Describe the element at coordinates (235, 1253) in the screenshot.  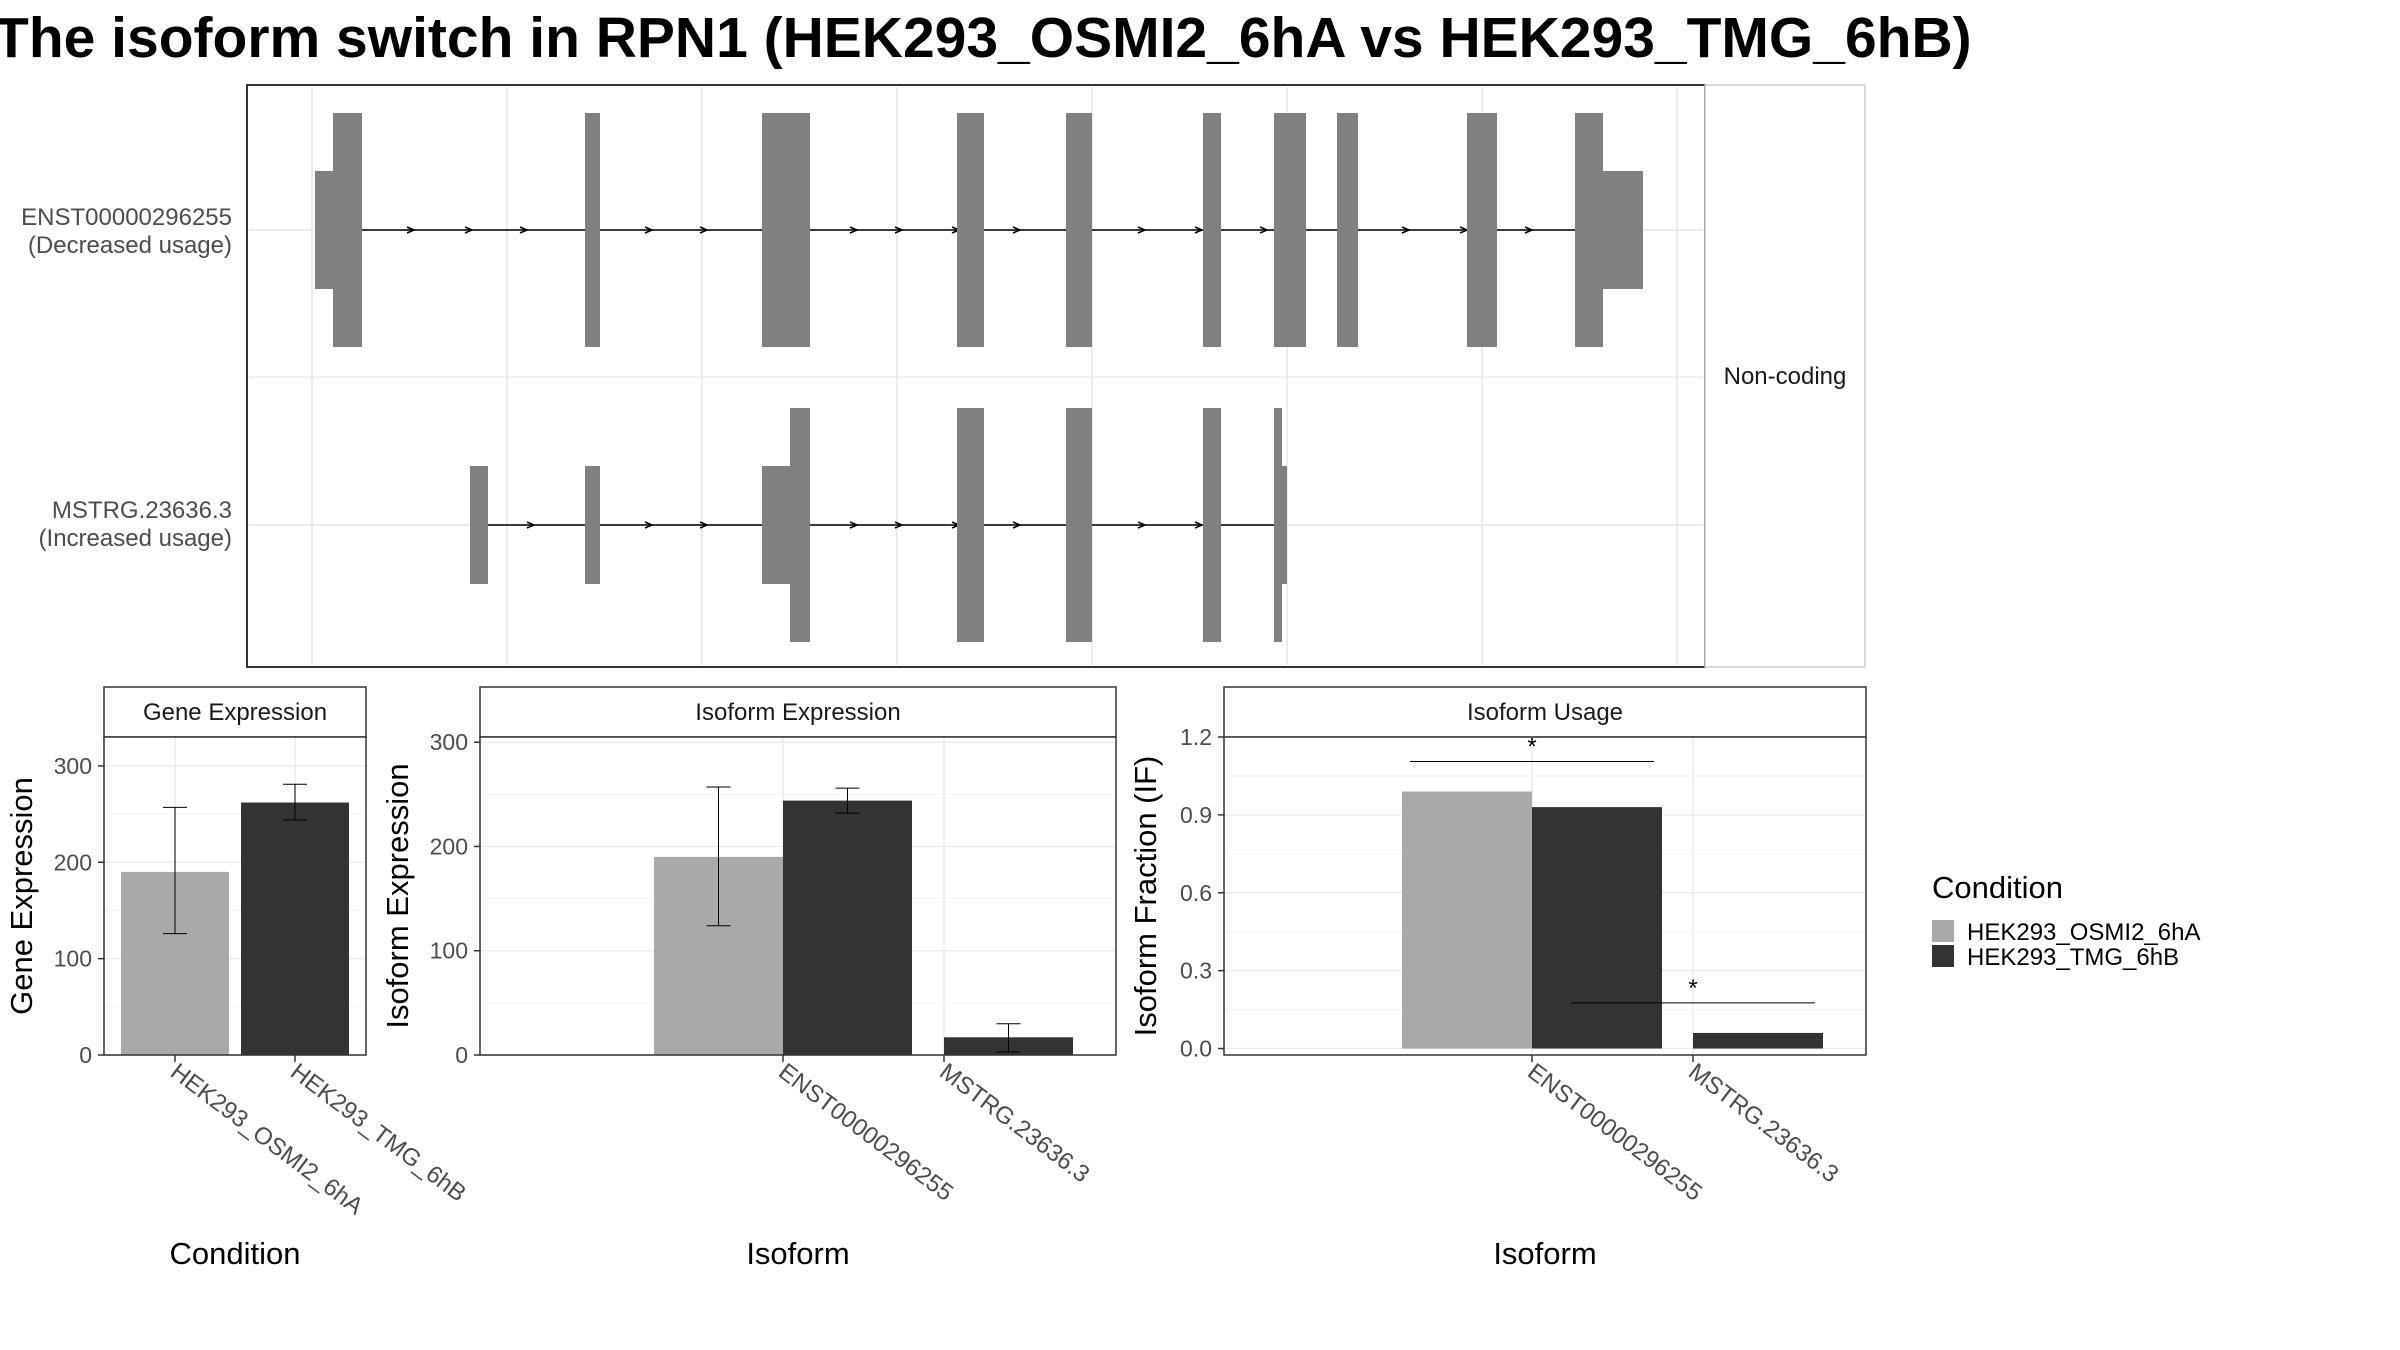
I see `x-axis-title: Condition` at that location.